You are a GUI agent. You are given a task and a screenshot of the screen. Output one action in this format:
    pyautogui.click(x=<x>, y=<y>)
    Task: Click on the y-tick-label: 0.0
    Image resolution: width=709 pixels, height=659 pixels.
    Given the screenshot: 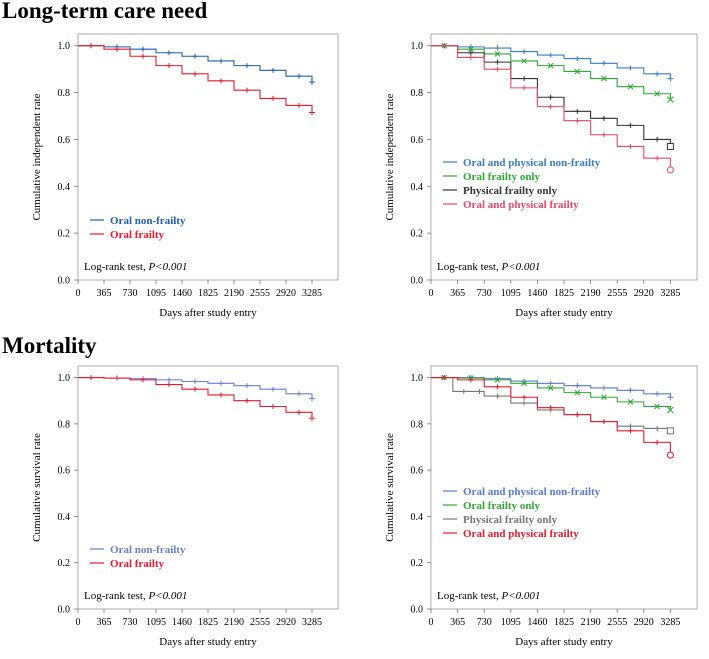 What is the action you would take?
    pyautogui.click(x=64, y=610)
    